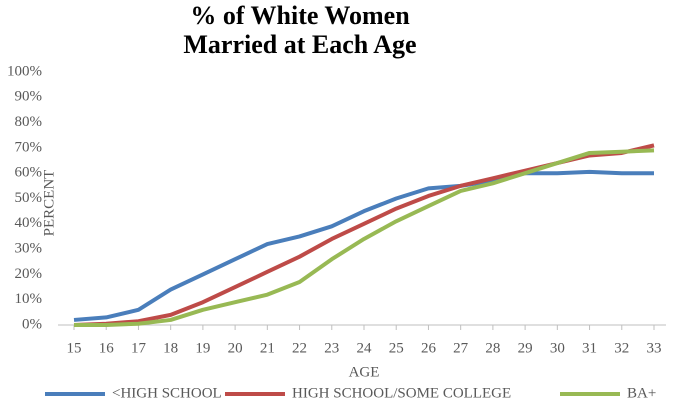  What do you see at coordinates (364, 372) in the screenshot?
I see `x-axis-label: AGE` at bounding box center [364, 372].